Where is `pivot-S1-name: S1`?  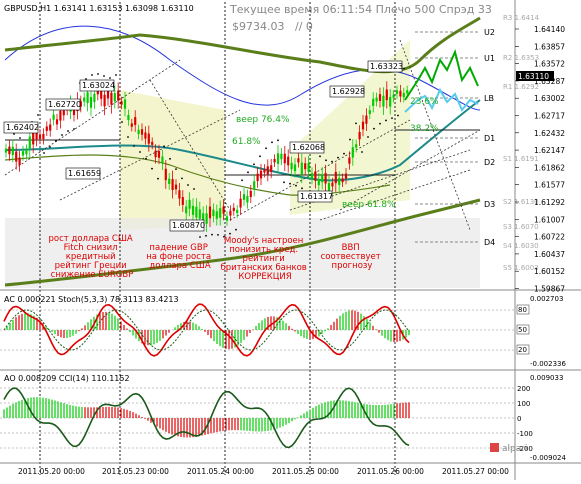 pivot-S1-name: S1 is located at coordinates (507, 159).